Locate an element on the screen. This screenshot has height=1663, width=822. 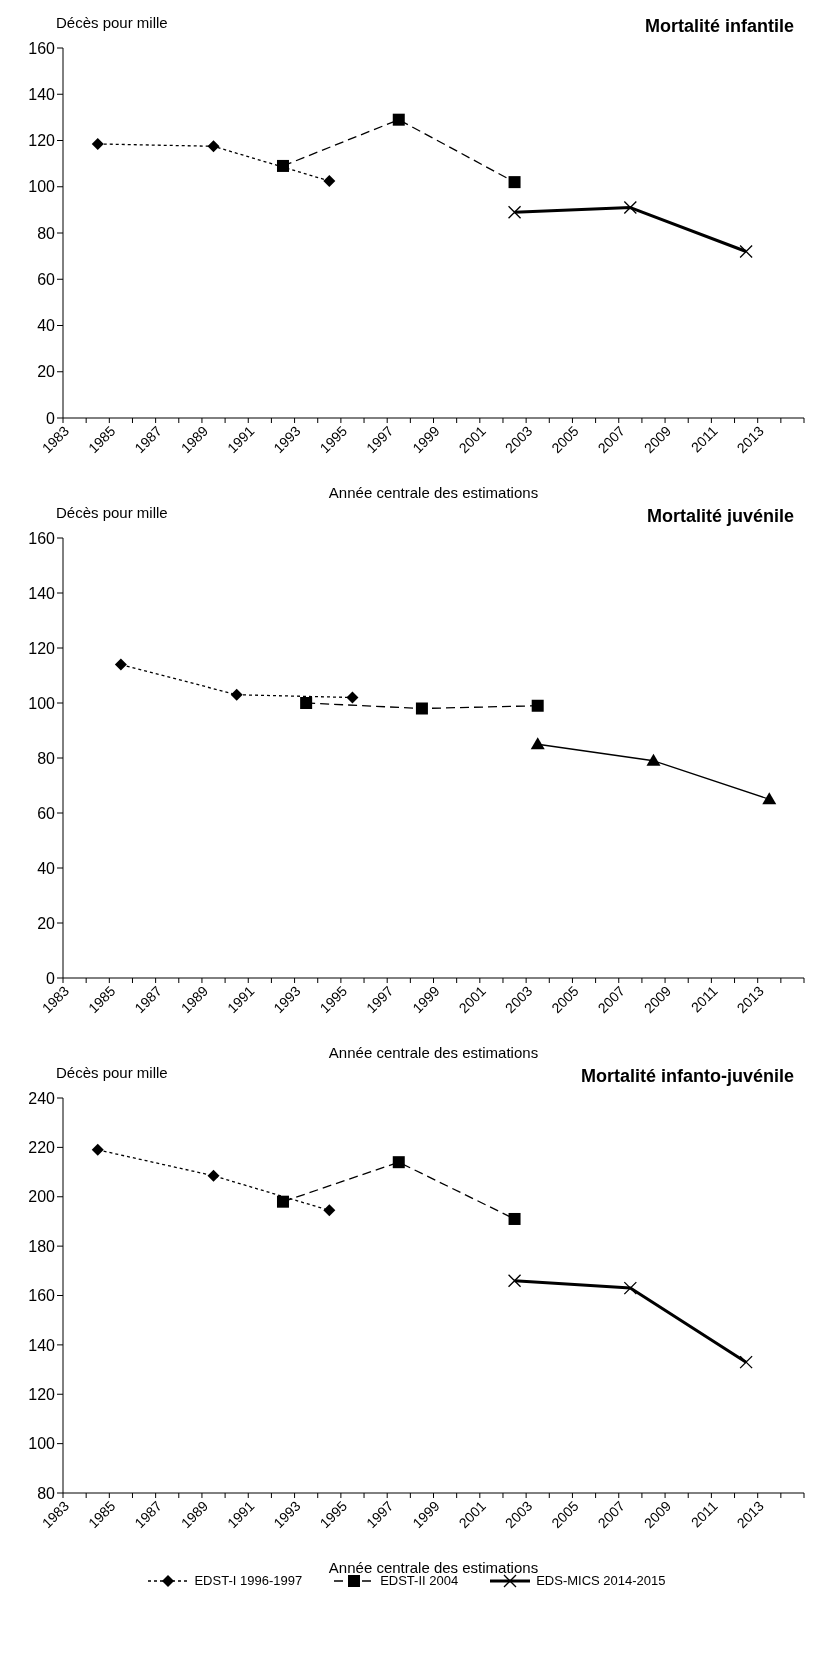
chart-title: Mortalité infantile is located at coordinates (719, 26).